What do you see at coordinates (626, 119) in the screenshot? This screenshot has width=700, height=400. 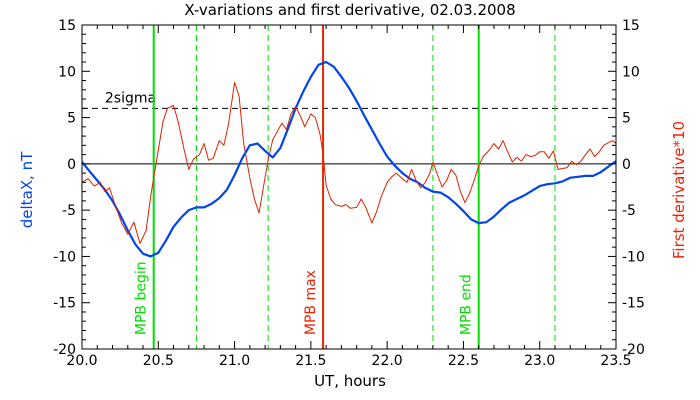 I see `y-tick-label-right: 5` at bounding box center [626, 119].